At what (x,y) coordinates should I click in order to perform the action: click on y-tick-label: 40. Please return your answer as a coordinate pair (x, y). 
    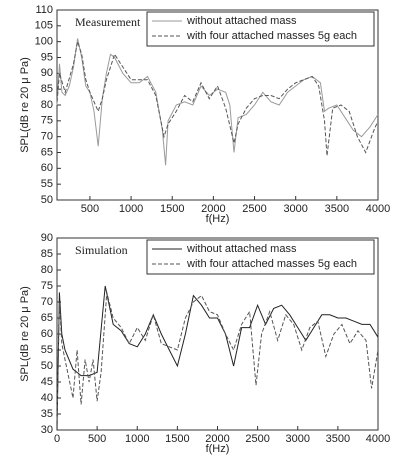
    Looking at the image, I should click on (47, 398).